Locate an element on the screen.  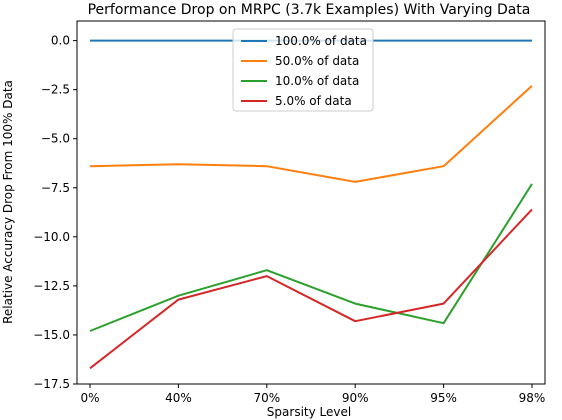
legend-entry: 50.0% of data is located at coordinates (317, 61).